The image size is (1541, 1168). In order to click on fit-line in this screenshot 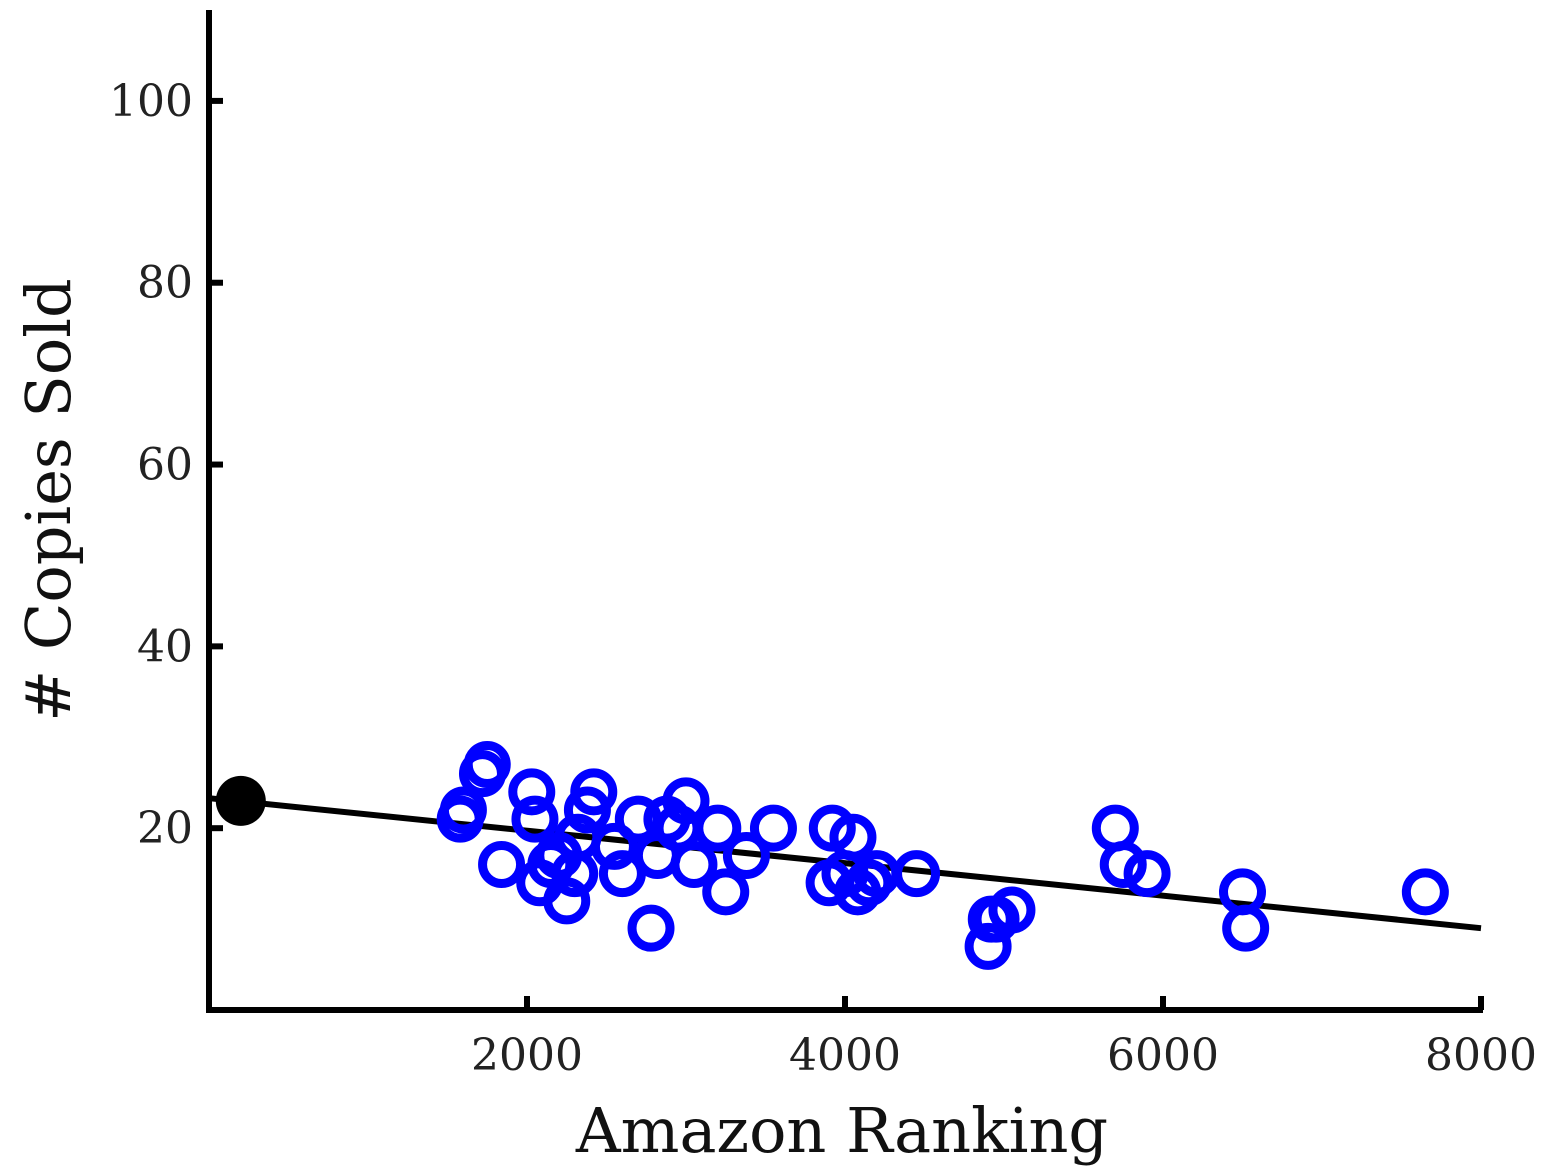, I will do `click(845, 863)`.